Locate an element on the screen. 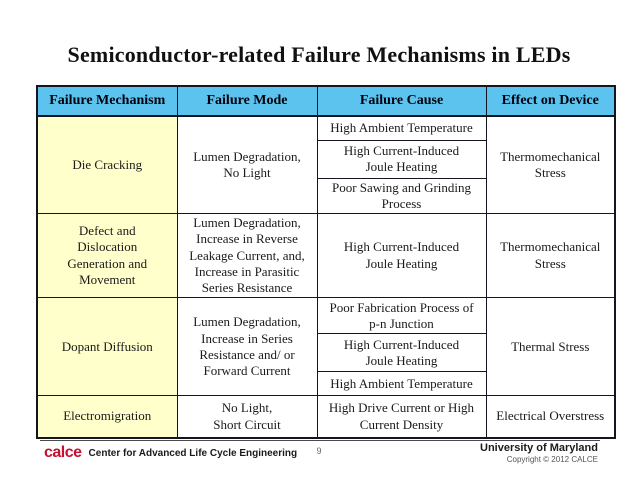 The image size is (638, 493). cell-mechanism-electromigration: Electromigration is located at coordinates (107, 417).